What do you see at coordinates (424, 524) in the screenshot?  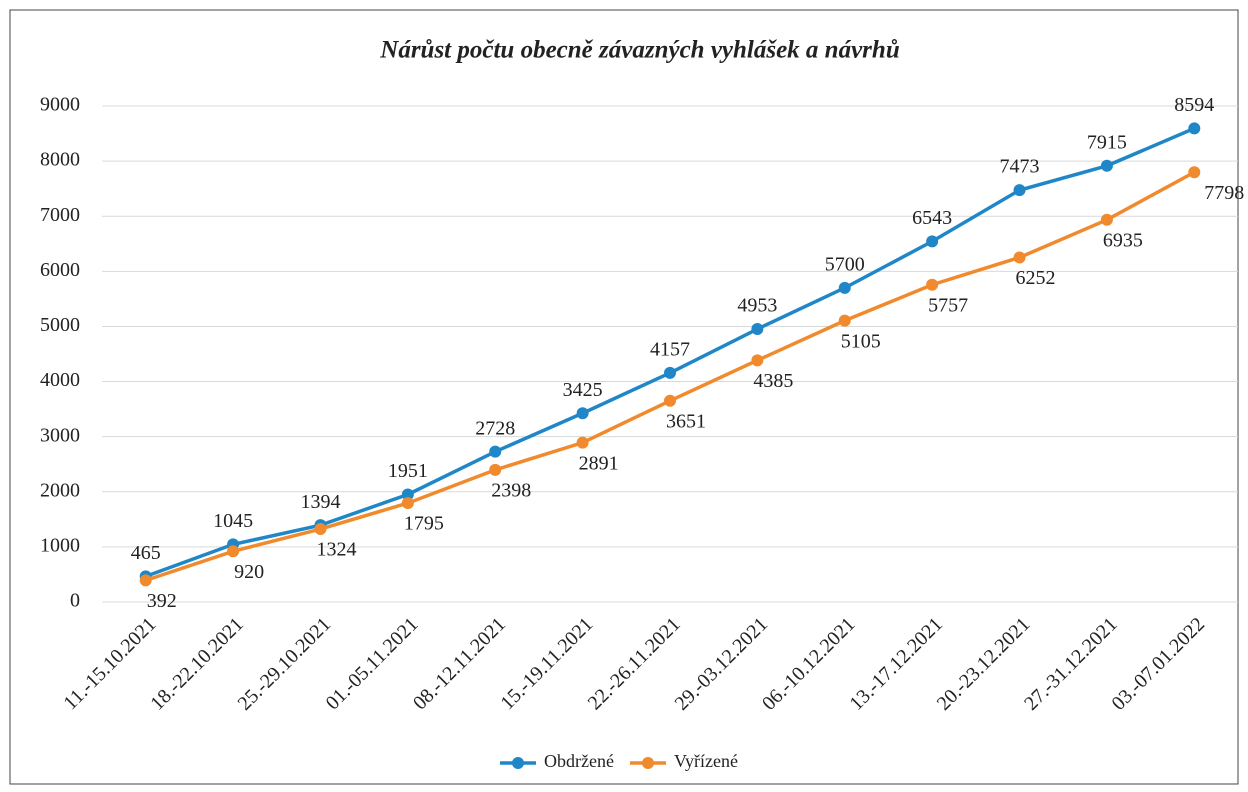 I see `data-label: 1795` at bounding box center [424, 524].